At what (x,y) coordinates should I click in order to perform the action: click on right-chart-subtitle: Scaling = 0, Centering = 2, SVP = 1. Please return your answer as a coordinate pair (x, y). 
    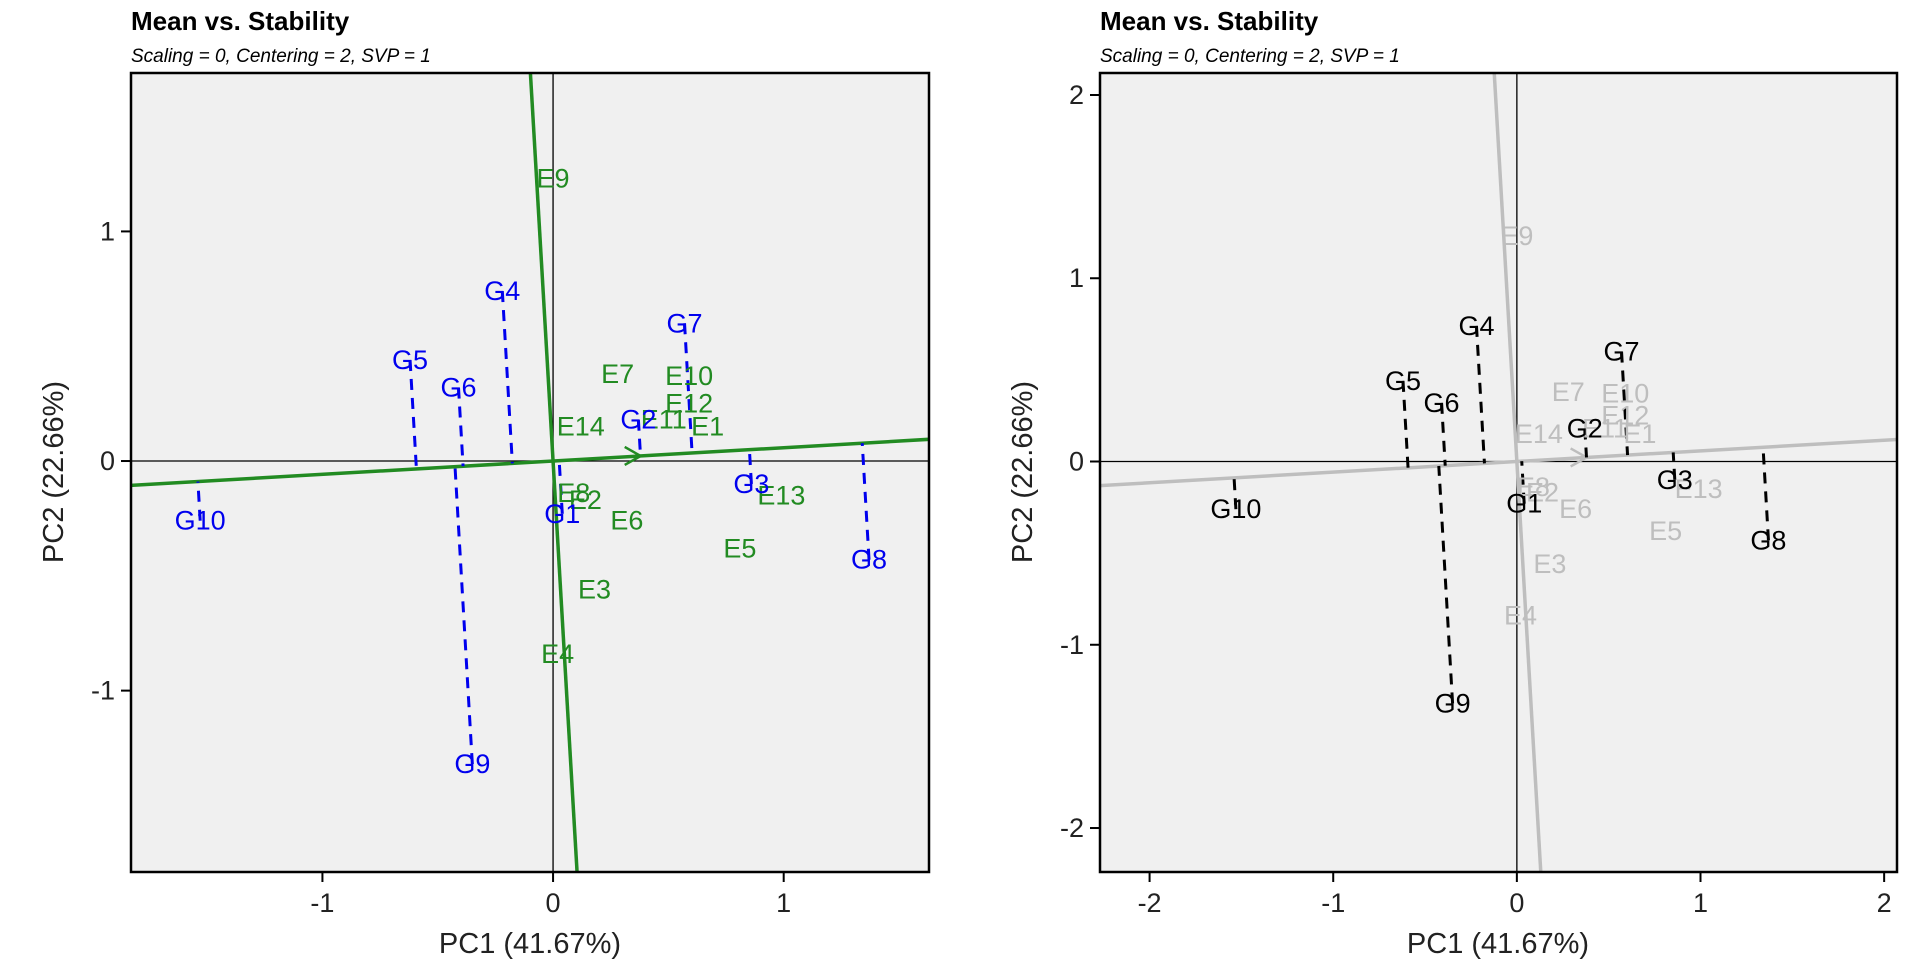
    Looking at the image, I should click on (1250, 56).